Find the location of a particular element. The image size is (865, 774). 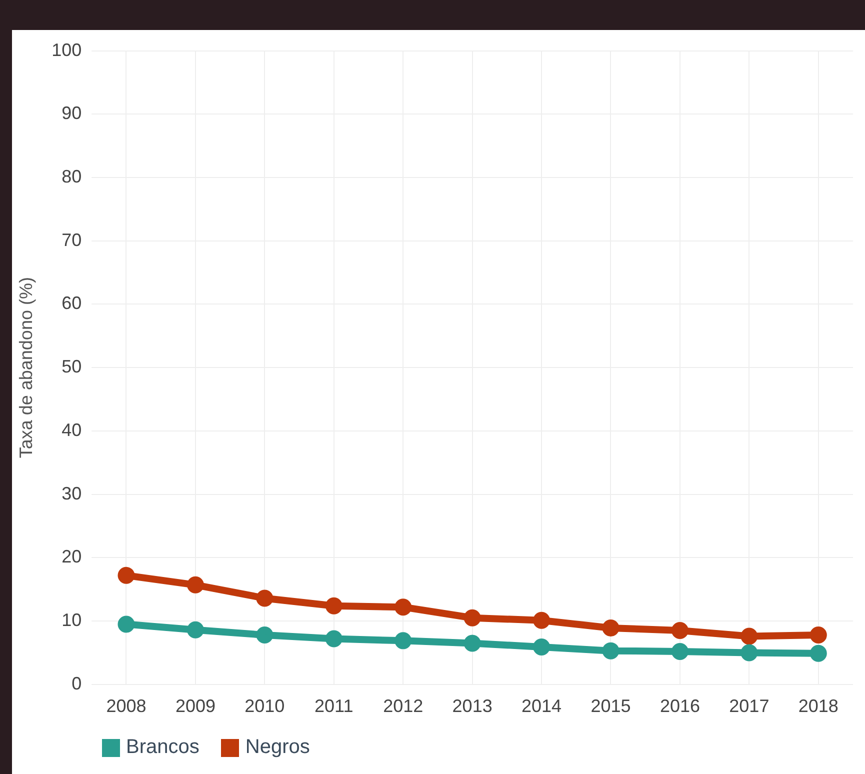

y-tick-label: 100 is located at coordinates (67, 50).